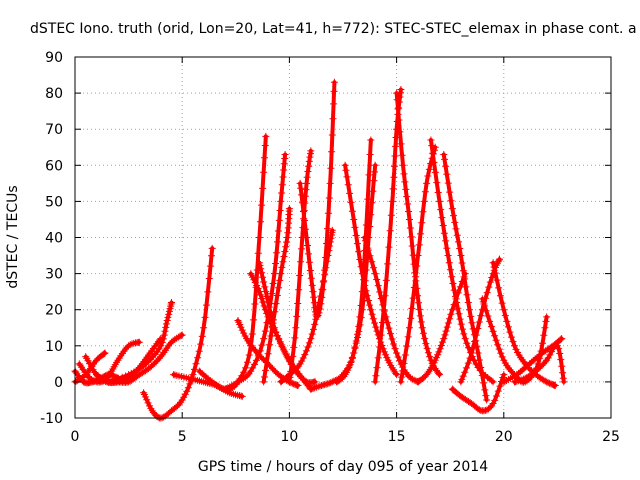 This screenshot has width=640, height=480. What do you see at coordinates (54, 311) in the screenshot?
I see `y-tick-label: 20` at bounding box center [54, 311].